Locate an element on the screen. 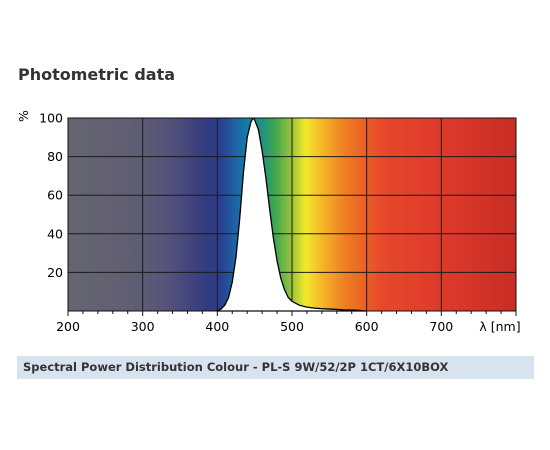  x-tick-label: 600 is located at coordinates (367, 326).